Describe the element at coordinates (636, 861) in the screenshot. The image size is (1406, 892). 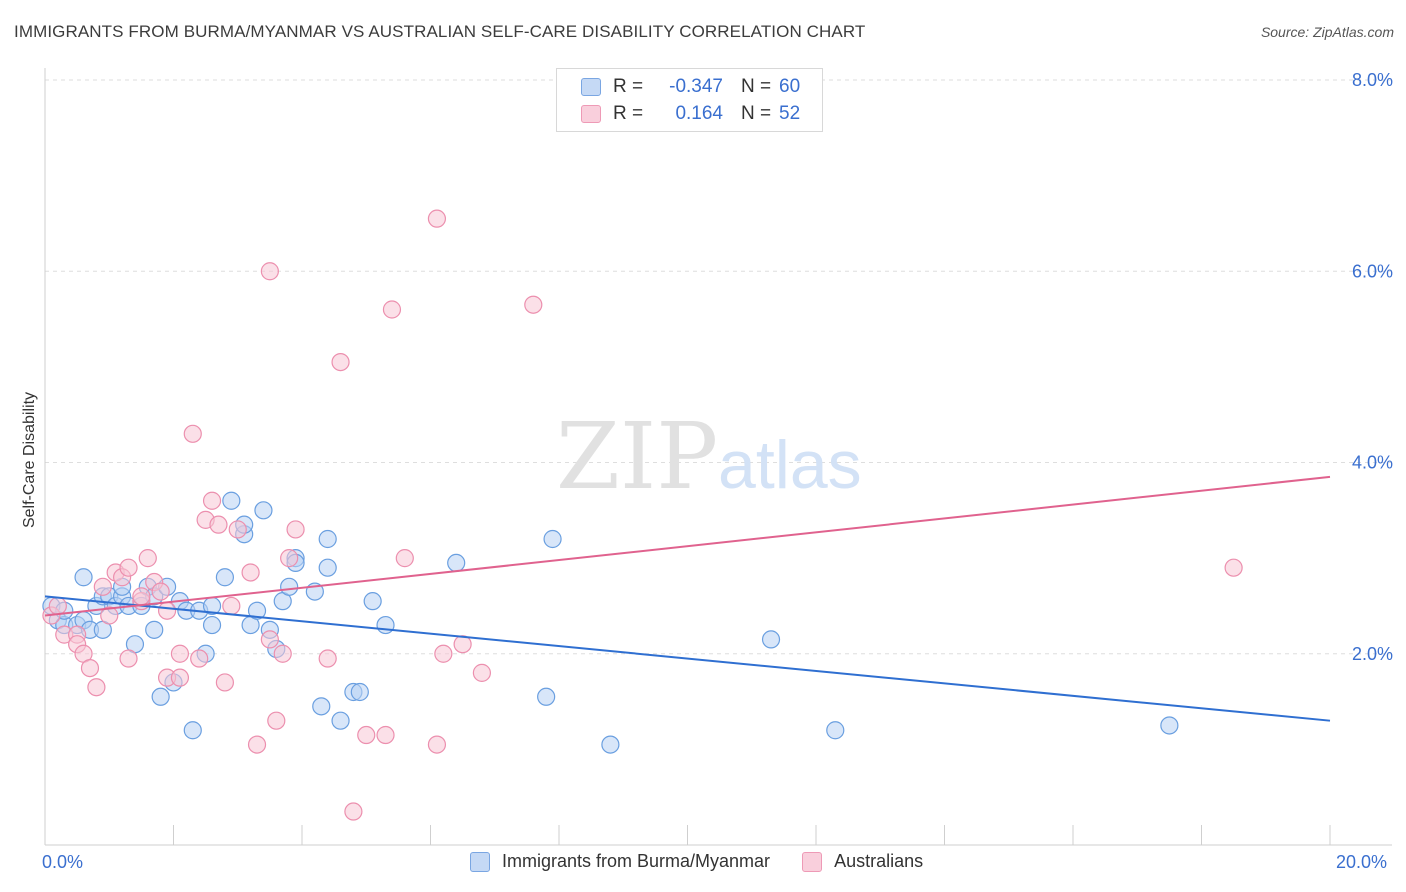
I see `legend-label-burma: Immigrants from Burma/Myanmar` at that location.